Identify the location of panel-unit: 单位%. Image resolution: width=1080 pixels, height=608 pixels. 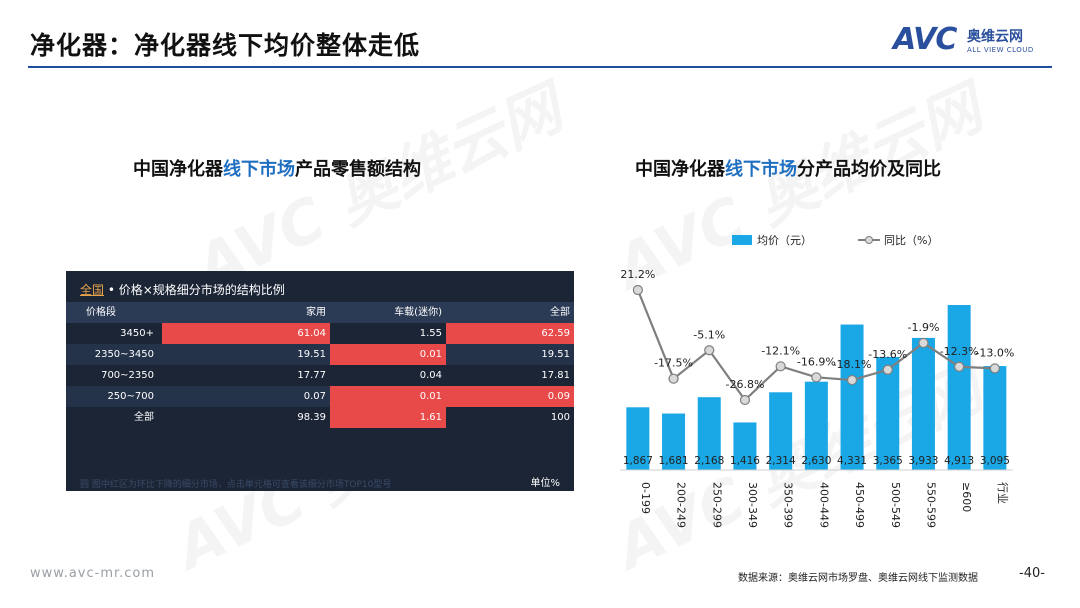
(545, 483).